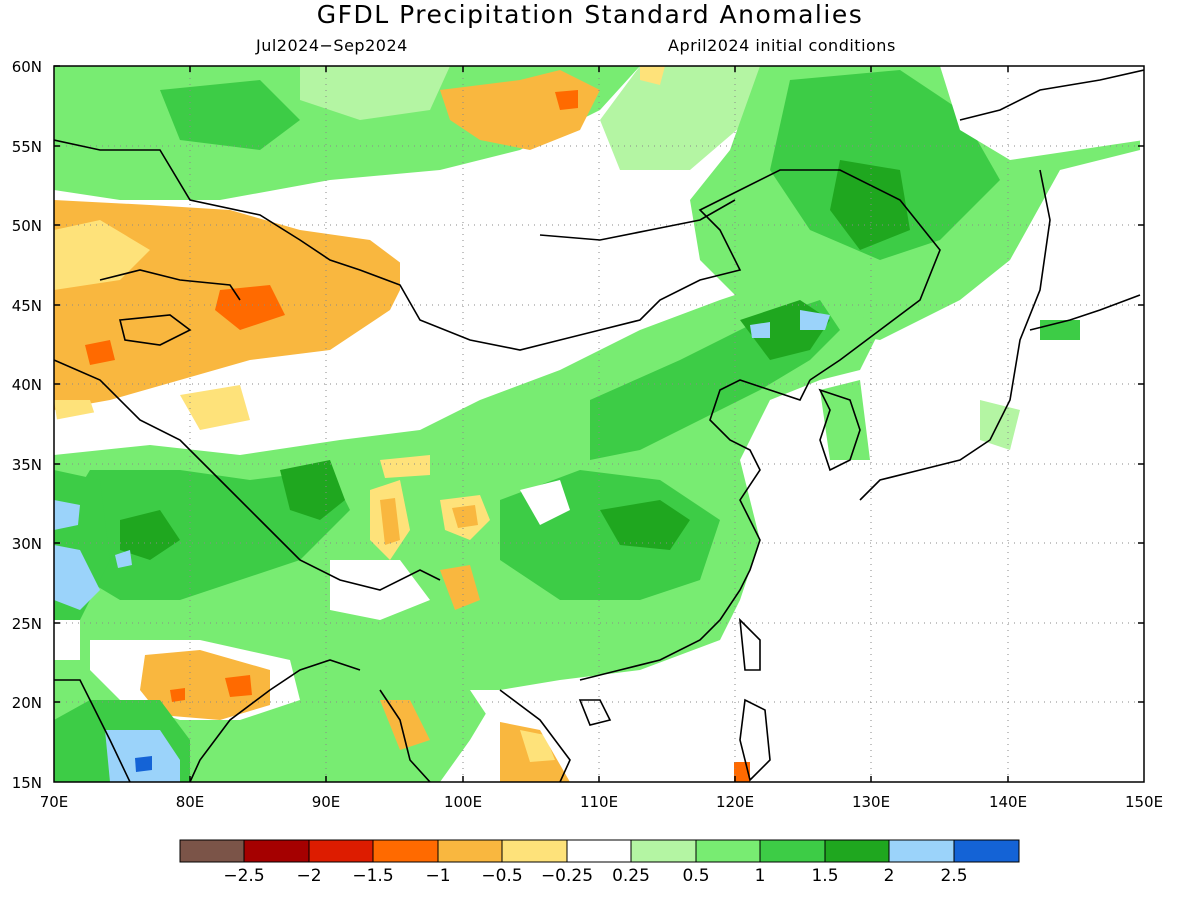 The image size is (1200, 900). I want to click on initial-conditions: April2024 initial conditions, so click(782, 45).